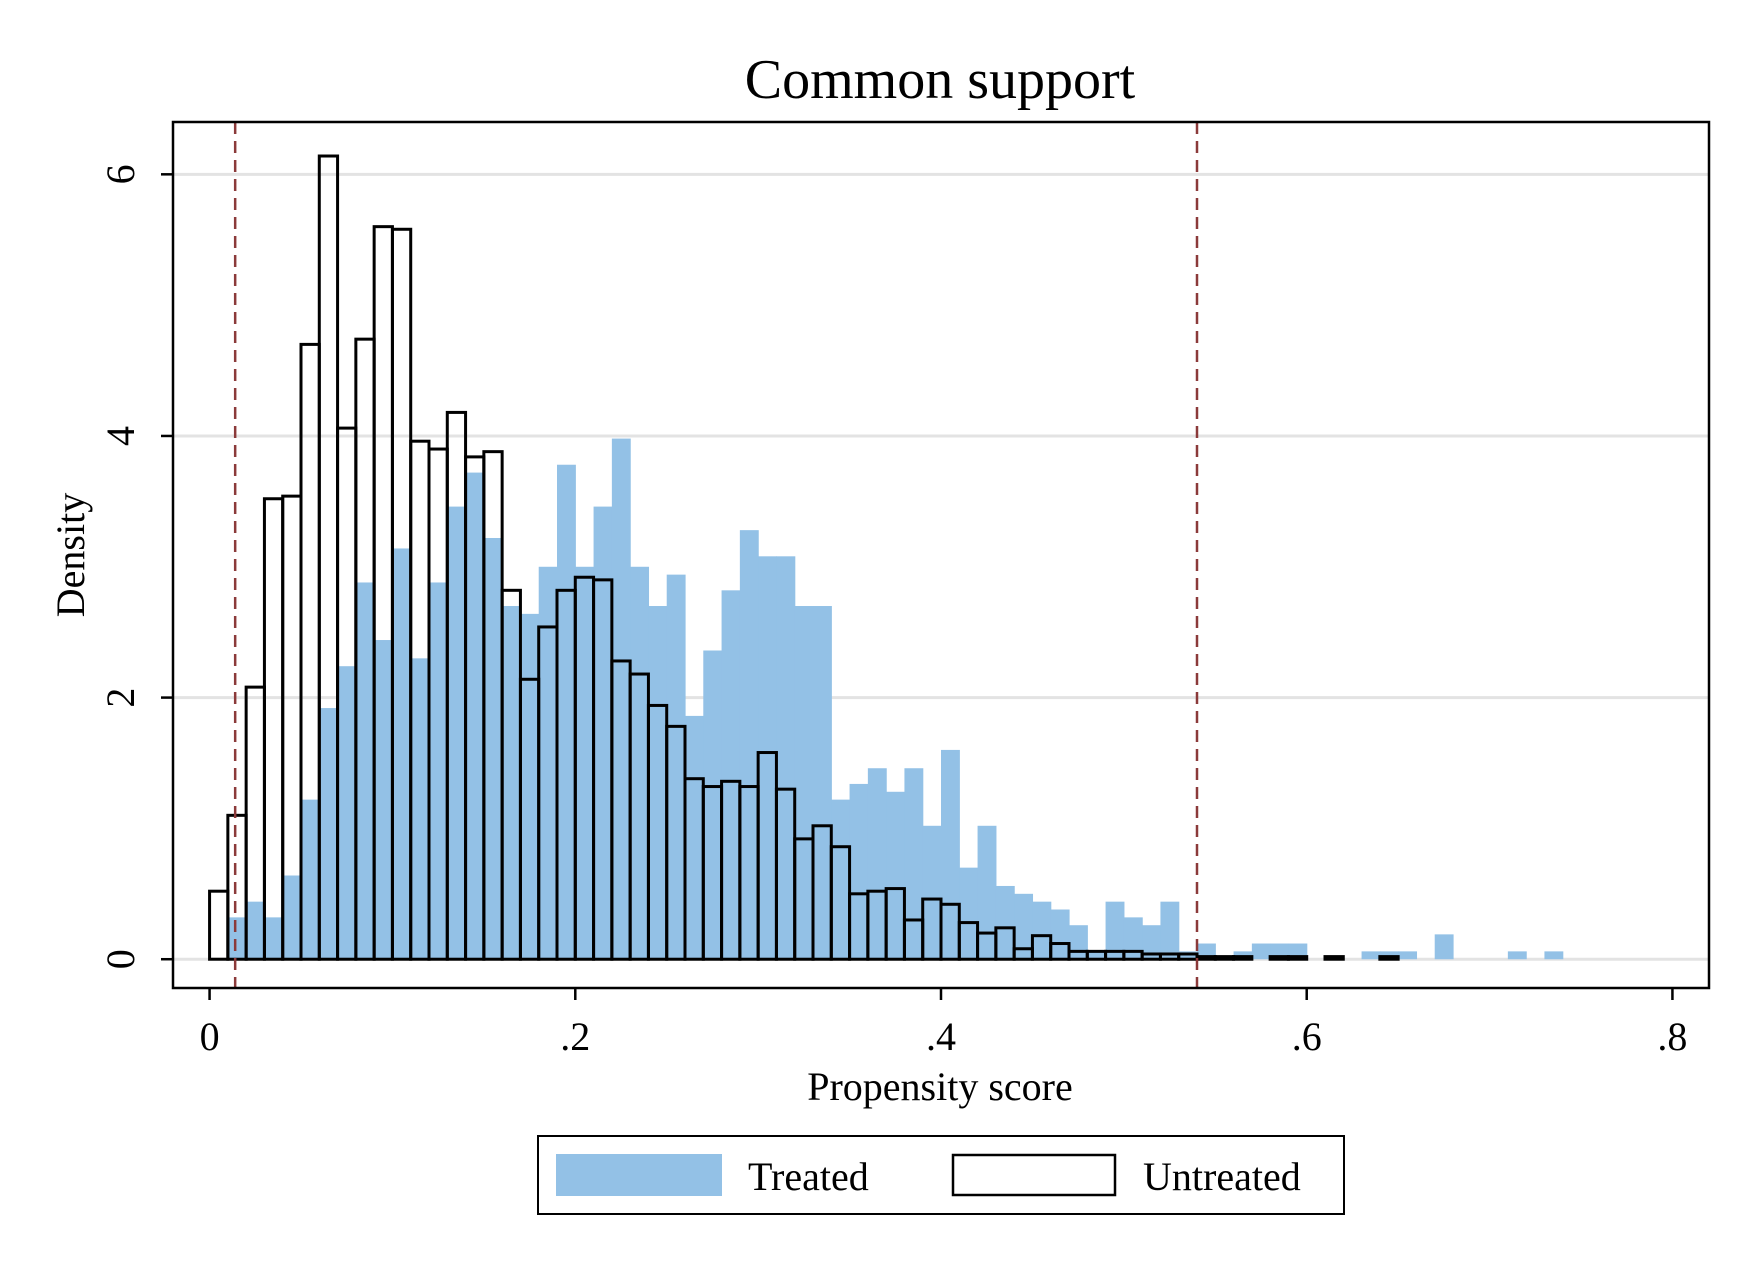 This screenshot has width=1746, height=1270. Describe the element at coordinates (1307, 1036) in the screenshot. I see `x-tick-label-.6: .6` at that location.